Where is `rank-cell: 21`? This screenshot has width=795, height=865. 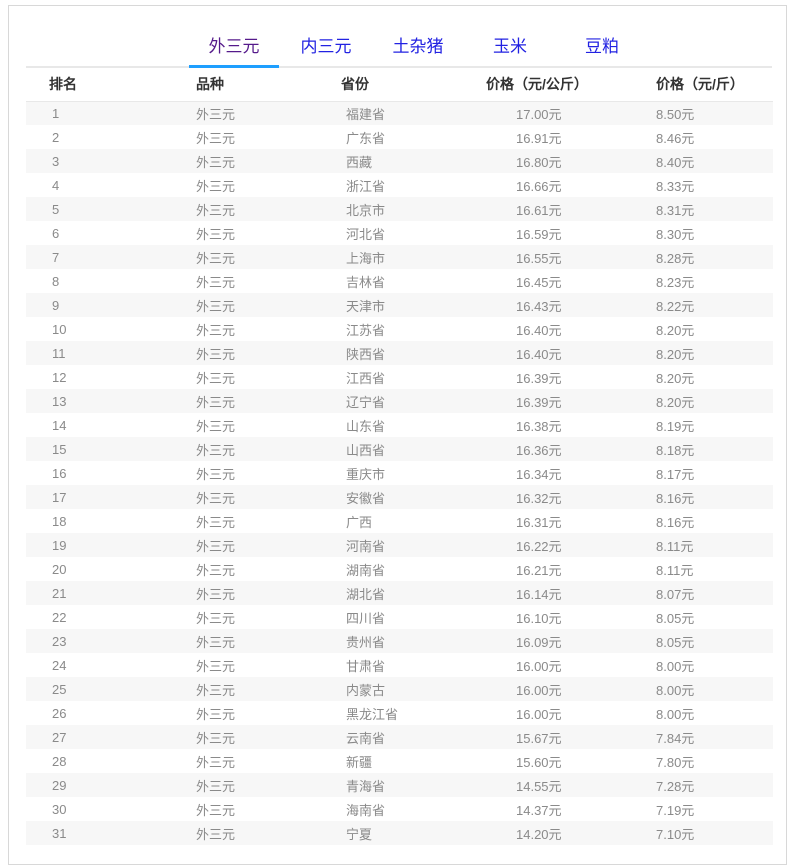 rank-cell: 21 is located at coordinates (59, 593).